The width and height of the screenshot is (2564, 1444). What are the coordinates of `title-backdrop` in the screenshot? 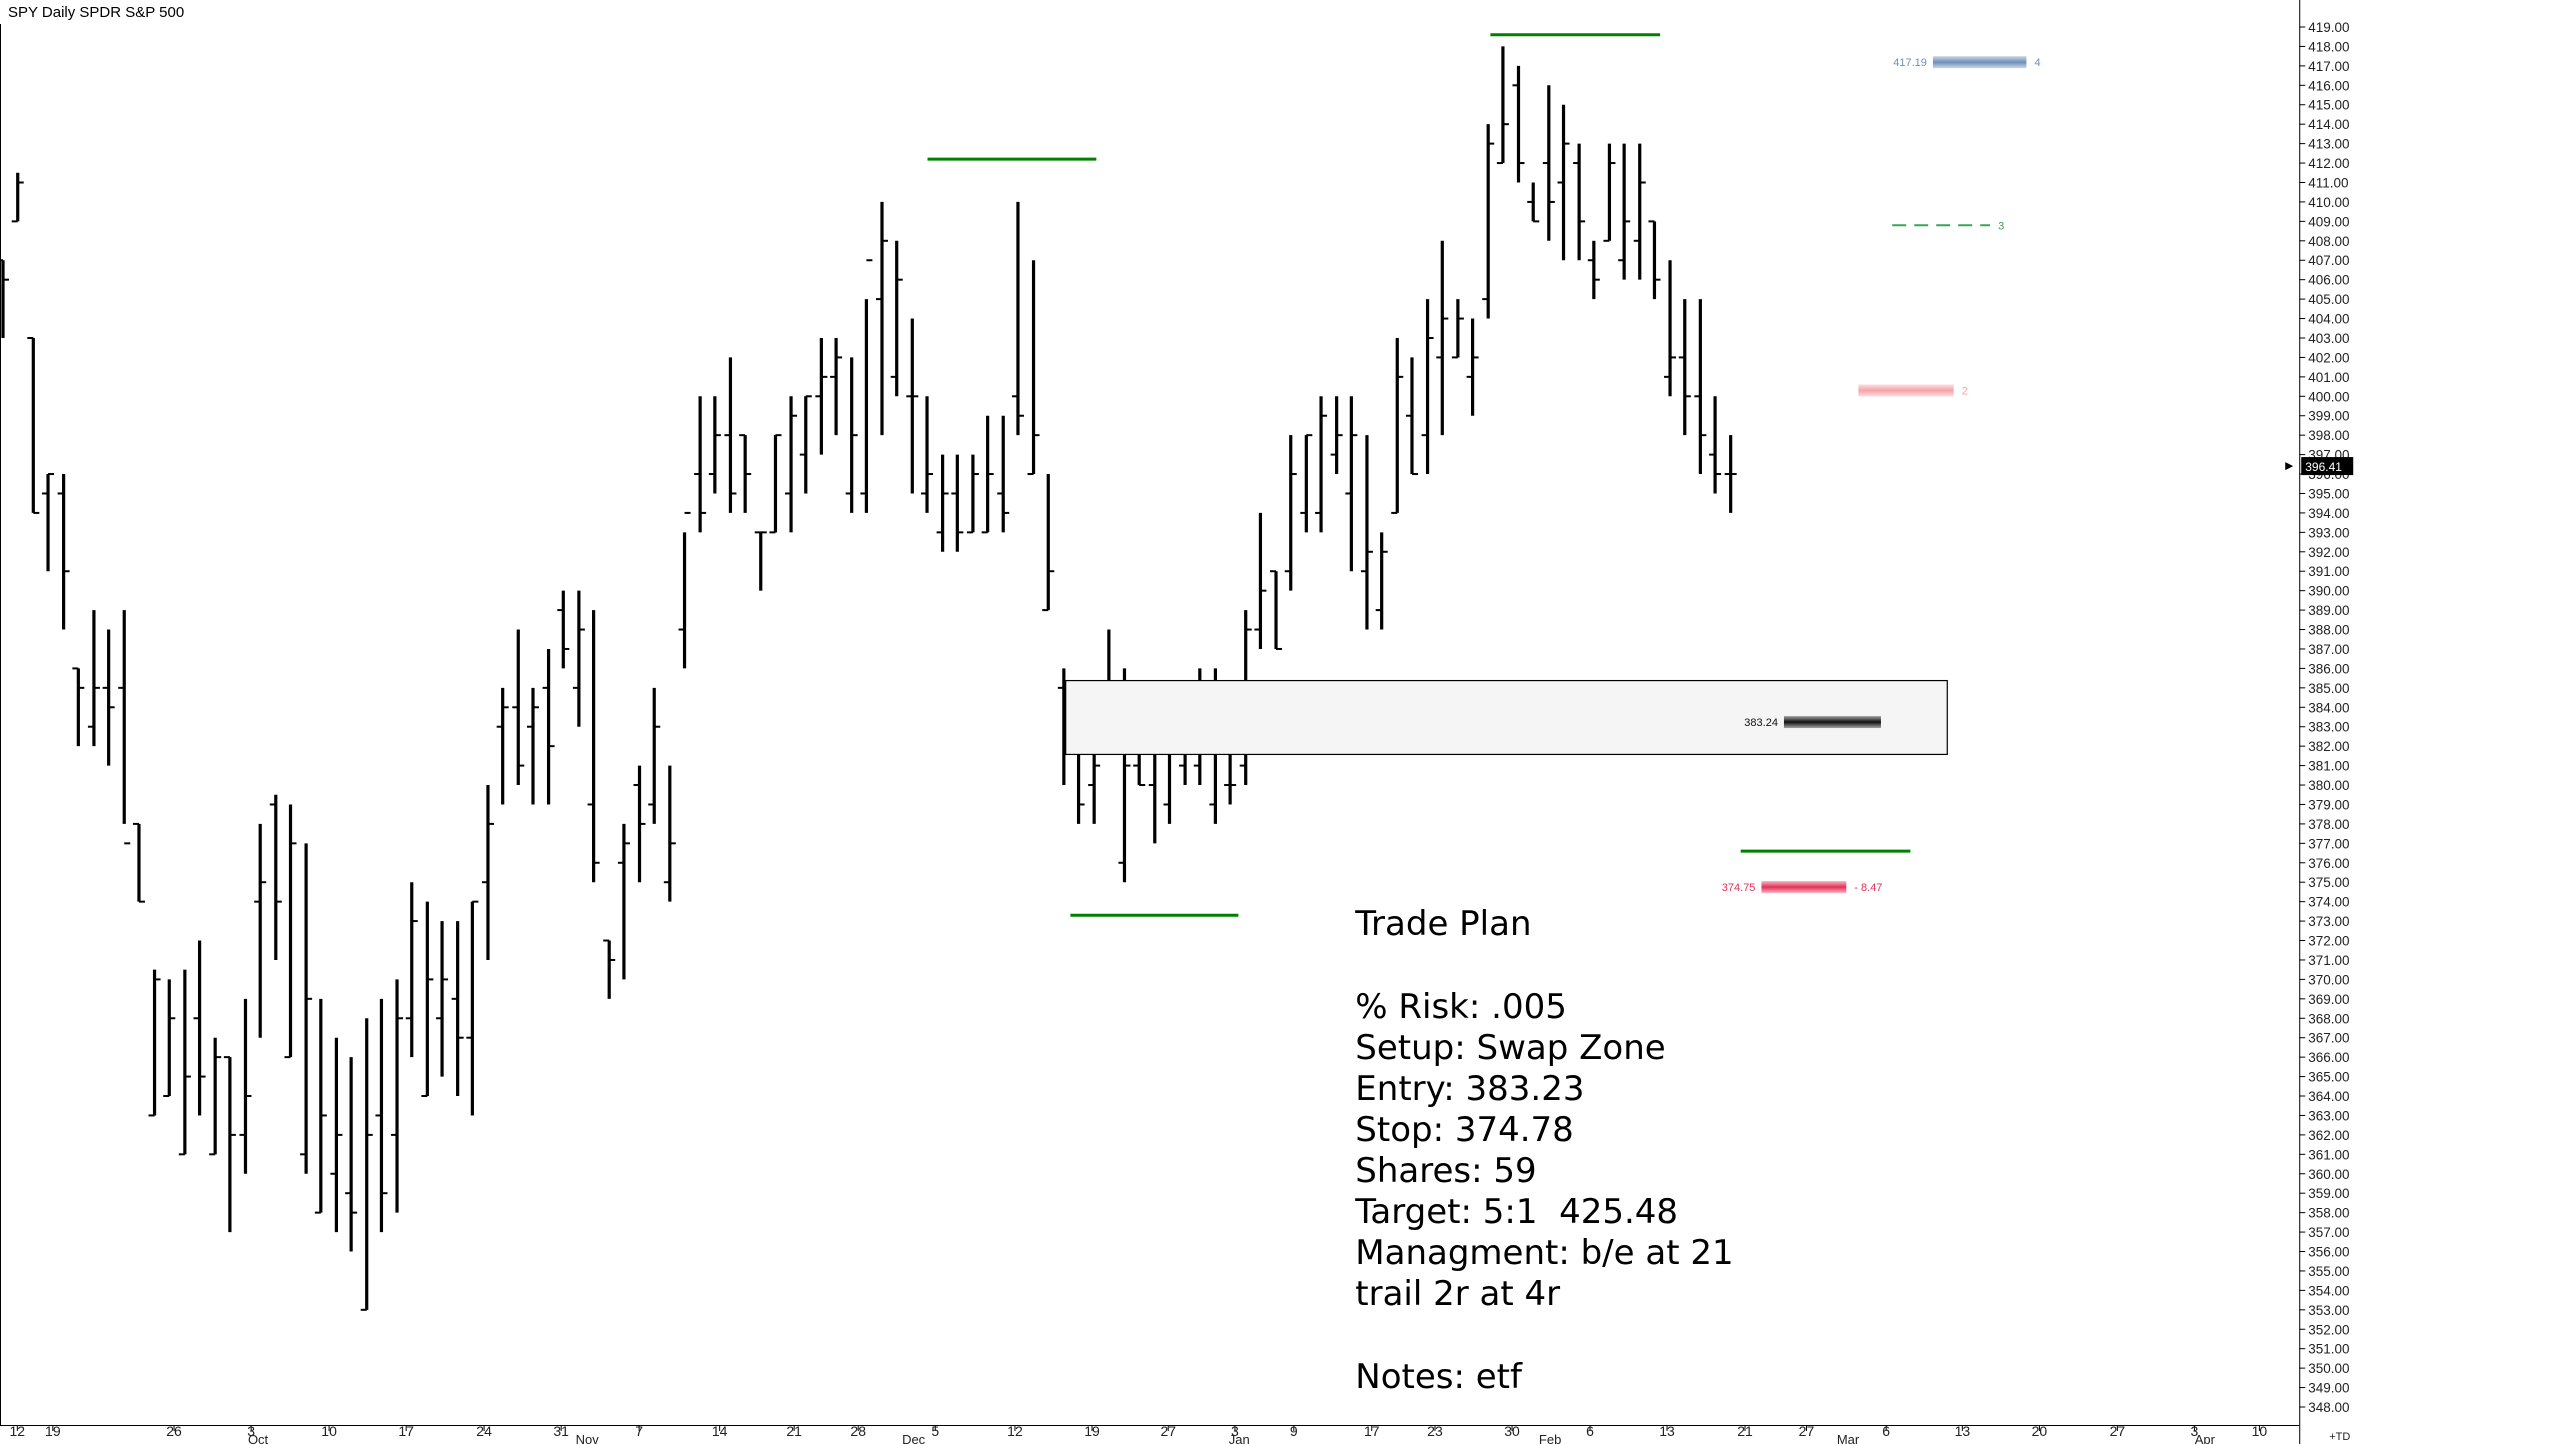 It's located at (100, 12).